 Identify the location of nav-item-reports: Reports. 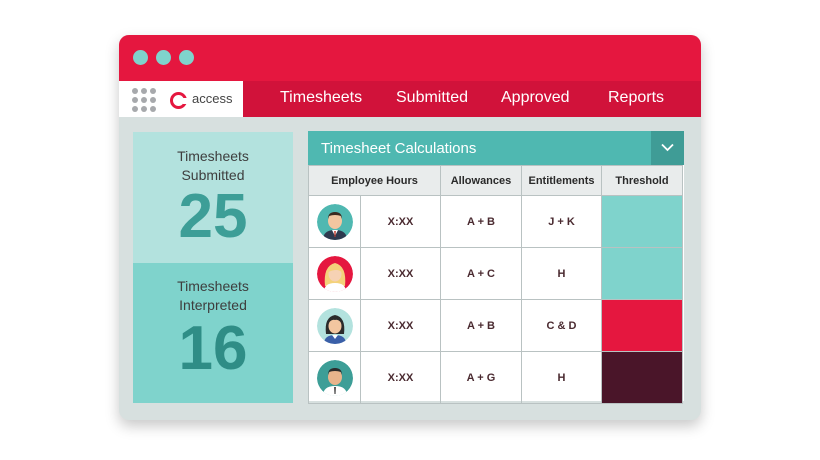
(636, 97).